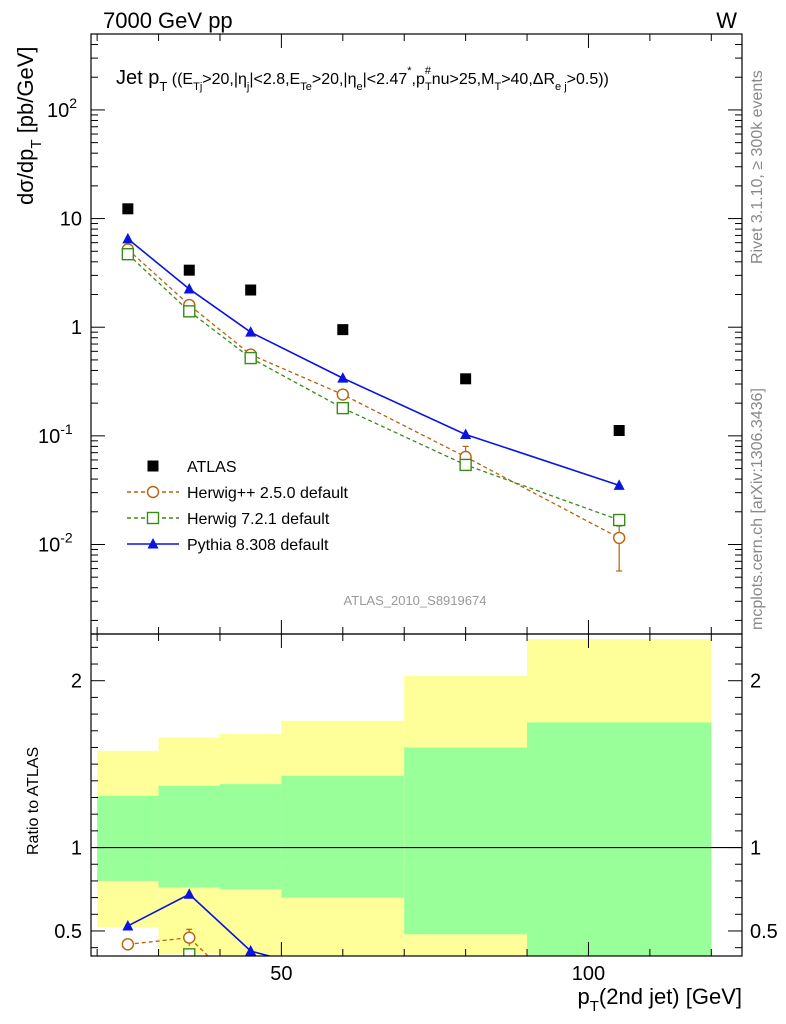 The image size is (786, 1024). What do you see at coordinates (200, 924) in the screenshot?
I see `ratio-line-pythia` at bounding box center [200, 924].